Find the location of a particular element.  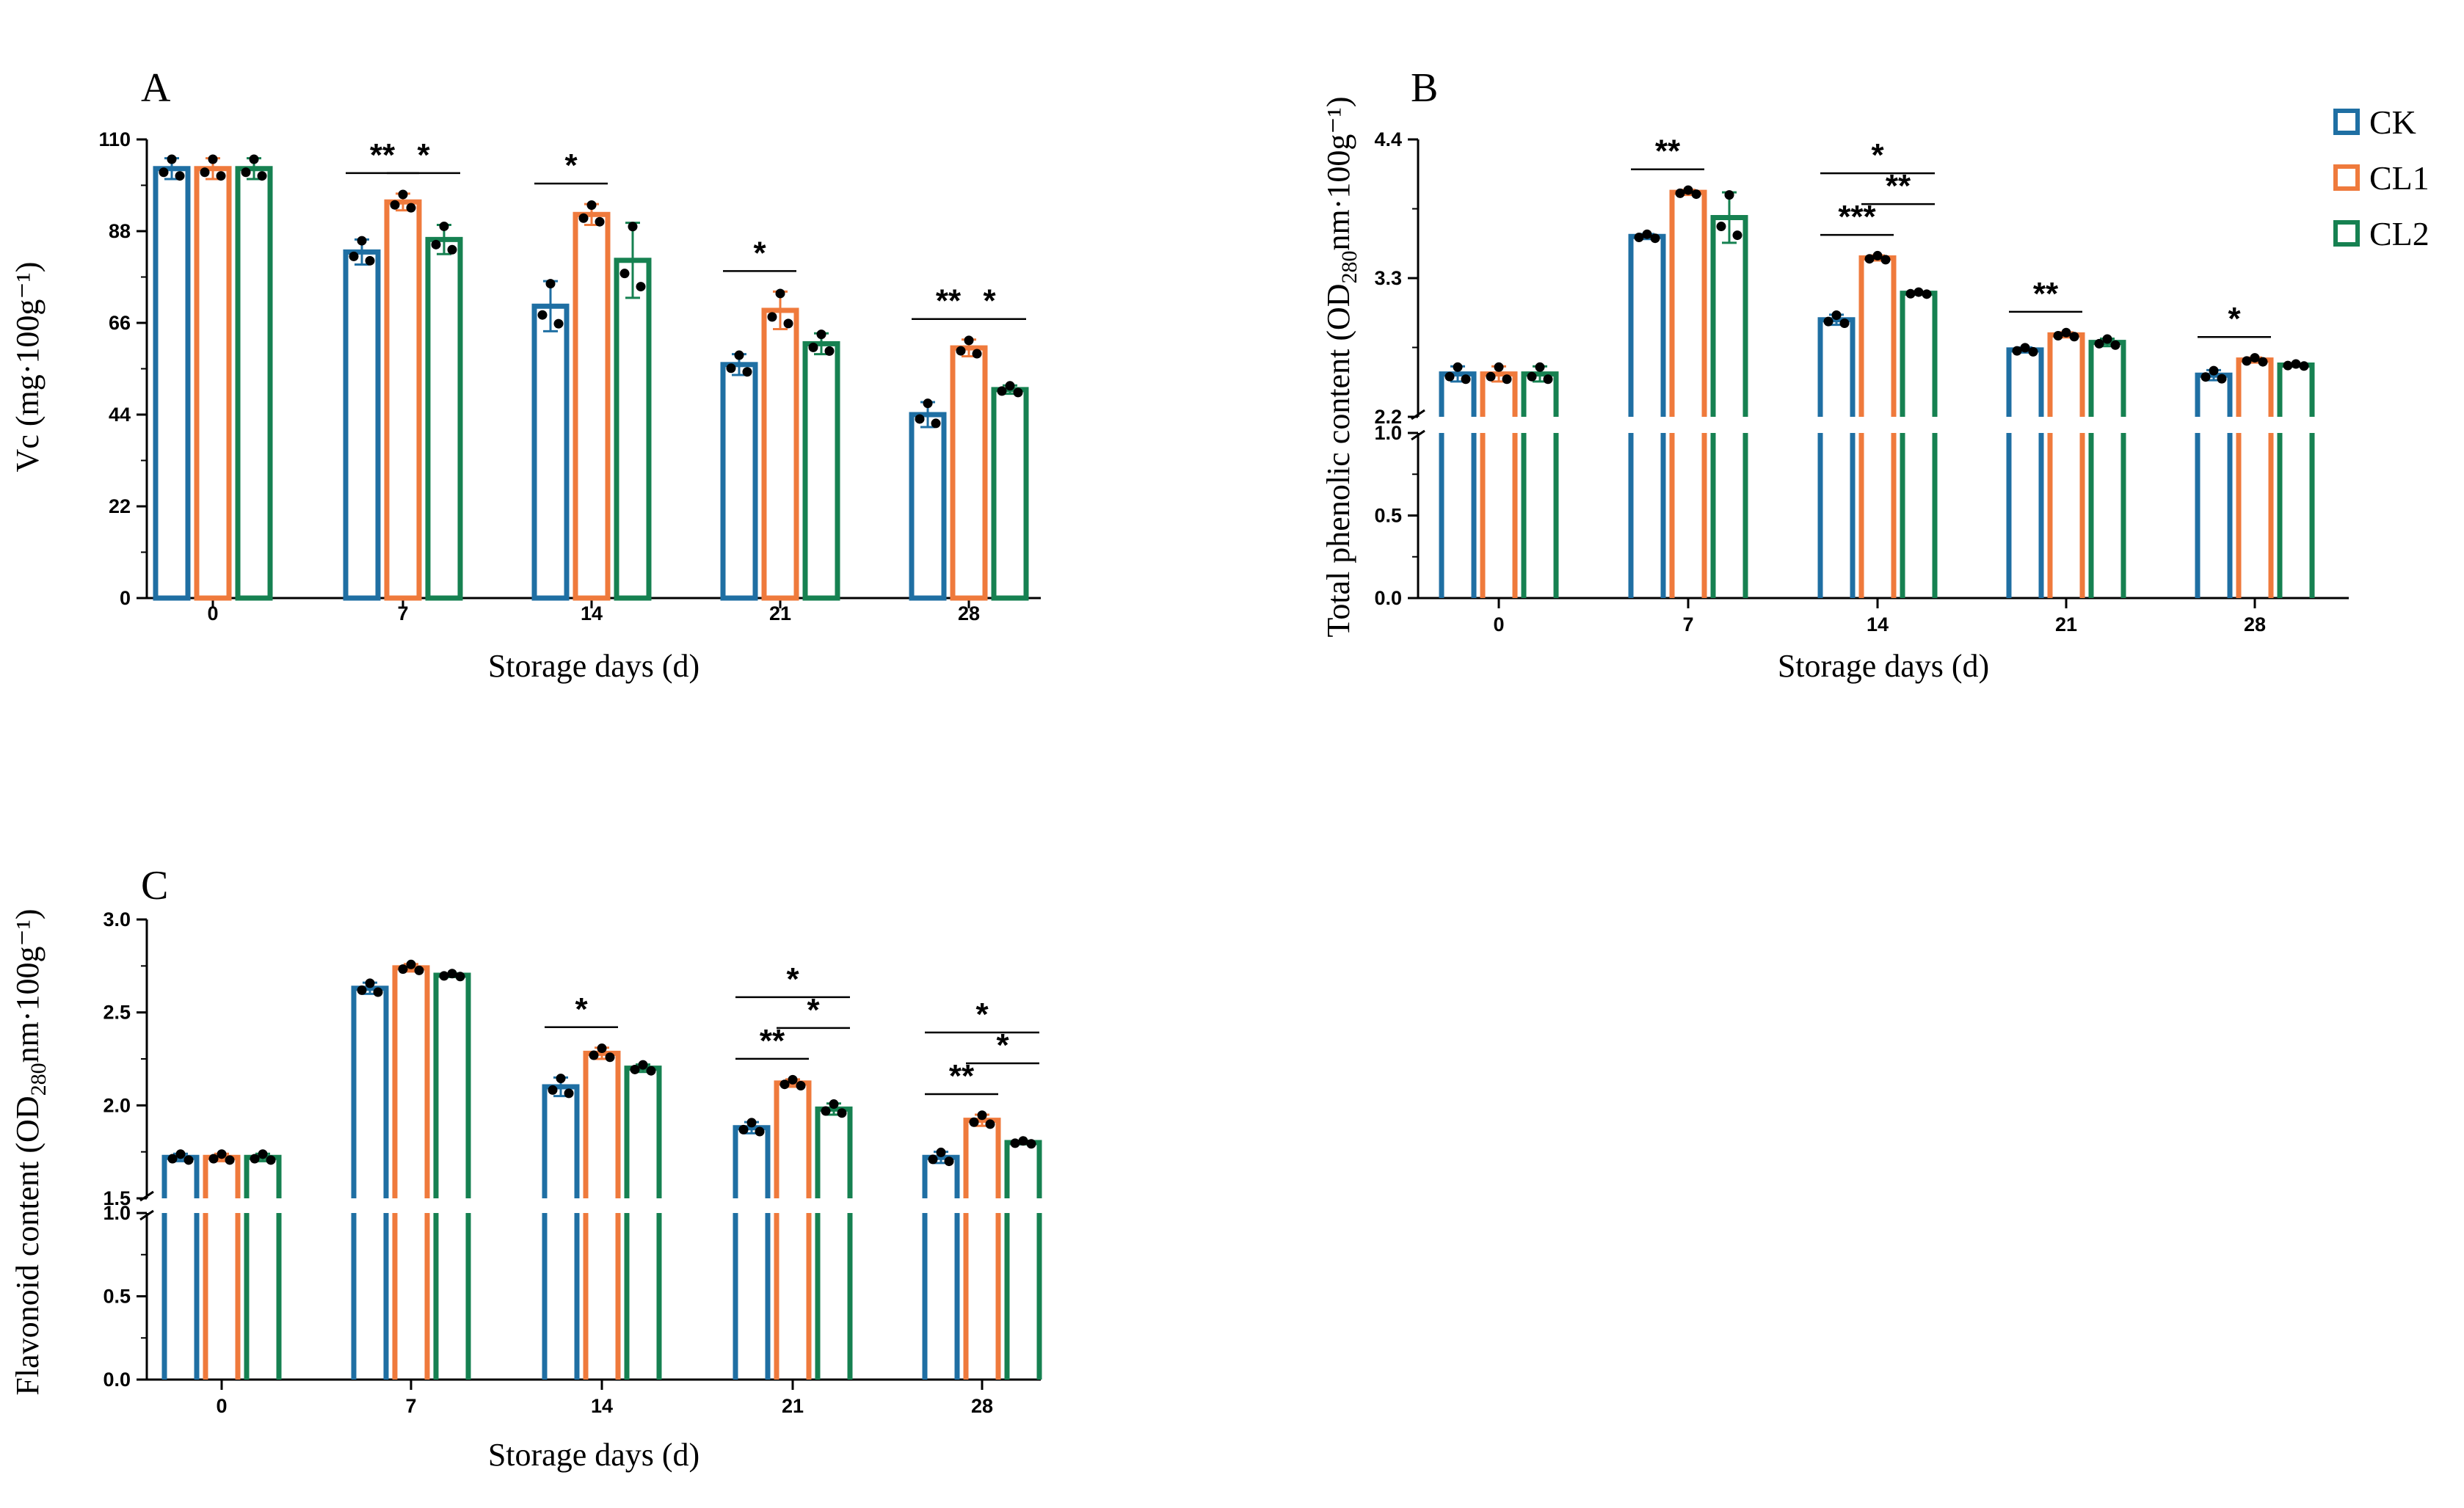

x-tick-label: 0 is located at coordinates (1498, 624).